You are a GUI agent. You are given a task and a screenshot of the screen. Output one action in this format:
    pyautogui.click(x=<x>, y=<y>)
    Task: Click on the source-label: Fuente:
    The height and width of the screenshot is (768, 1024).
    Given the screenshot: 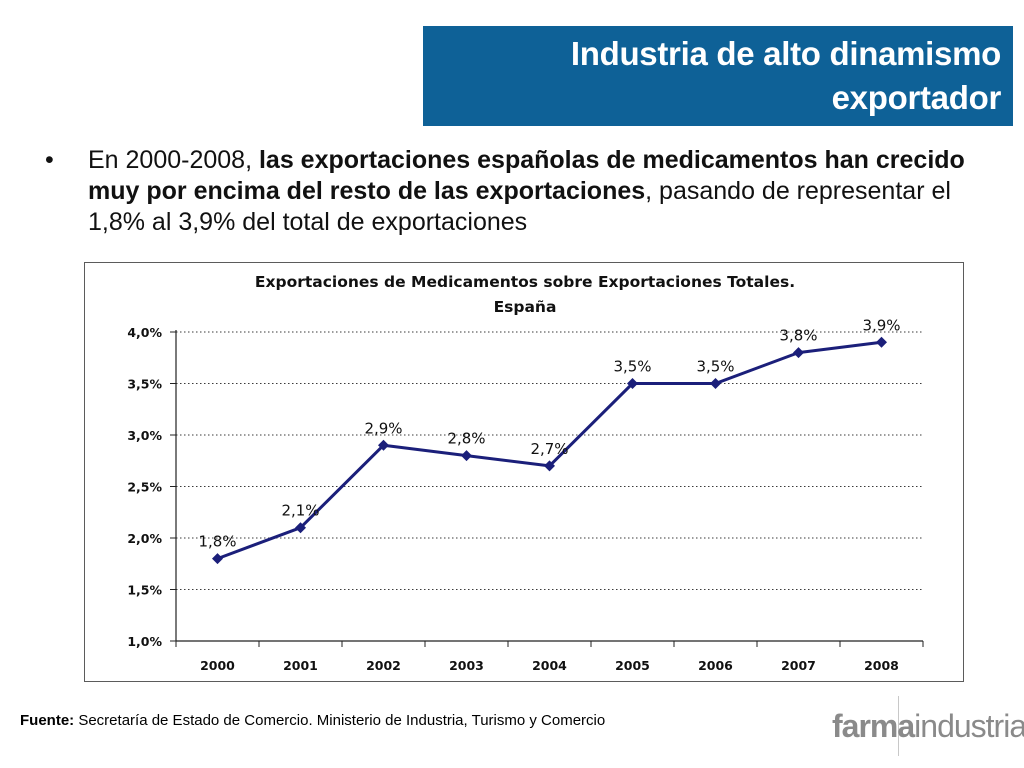 What is the action you would take?
    pyautogui.click(x=47, y=720)
    